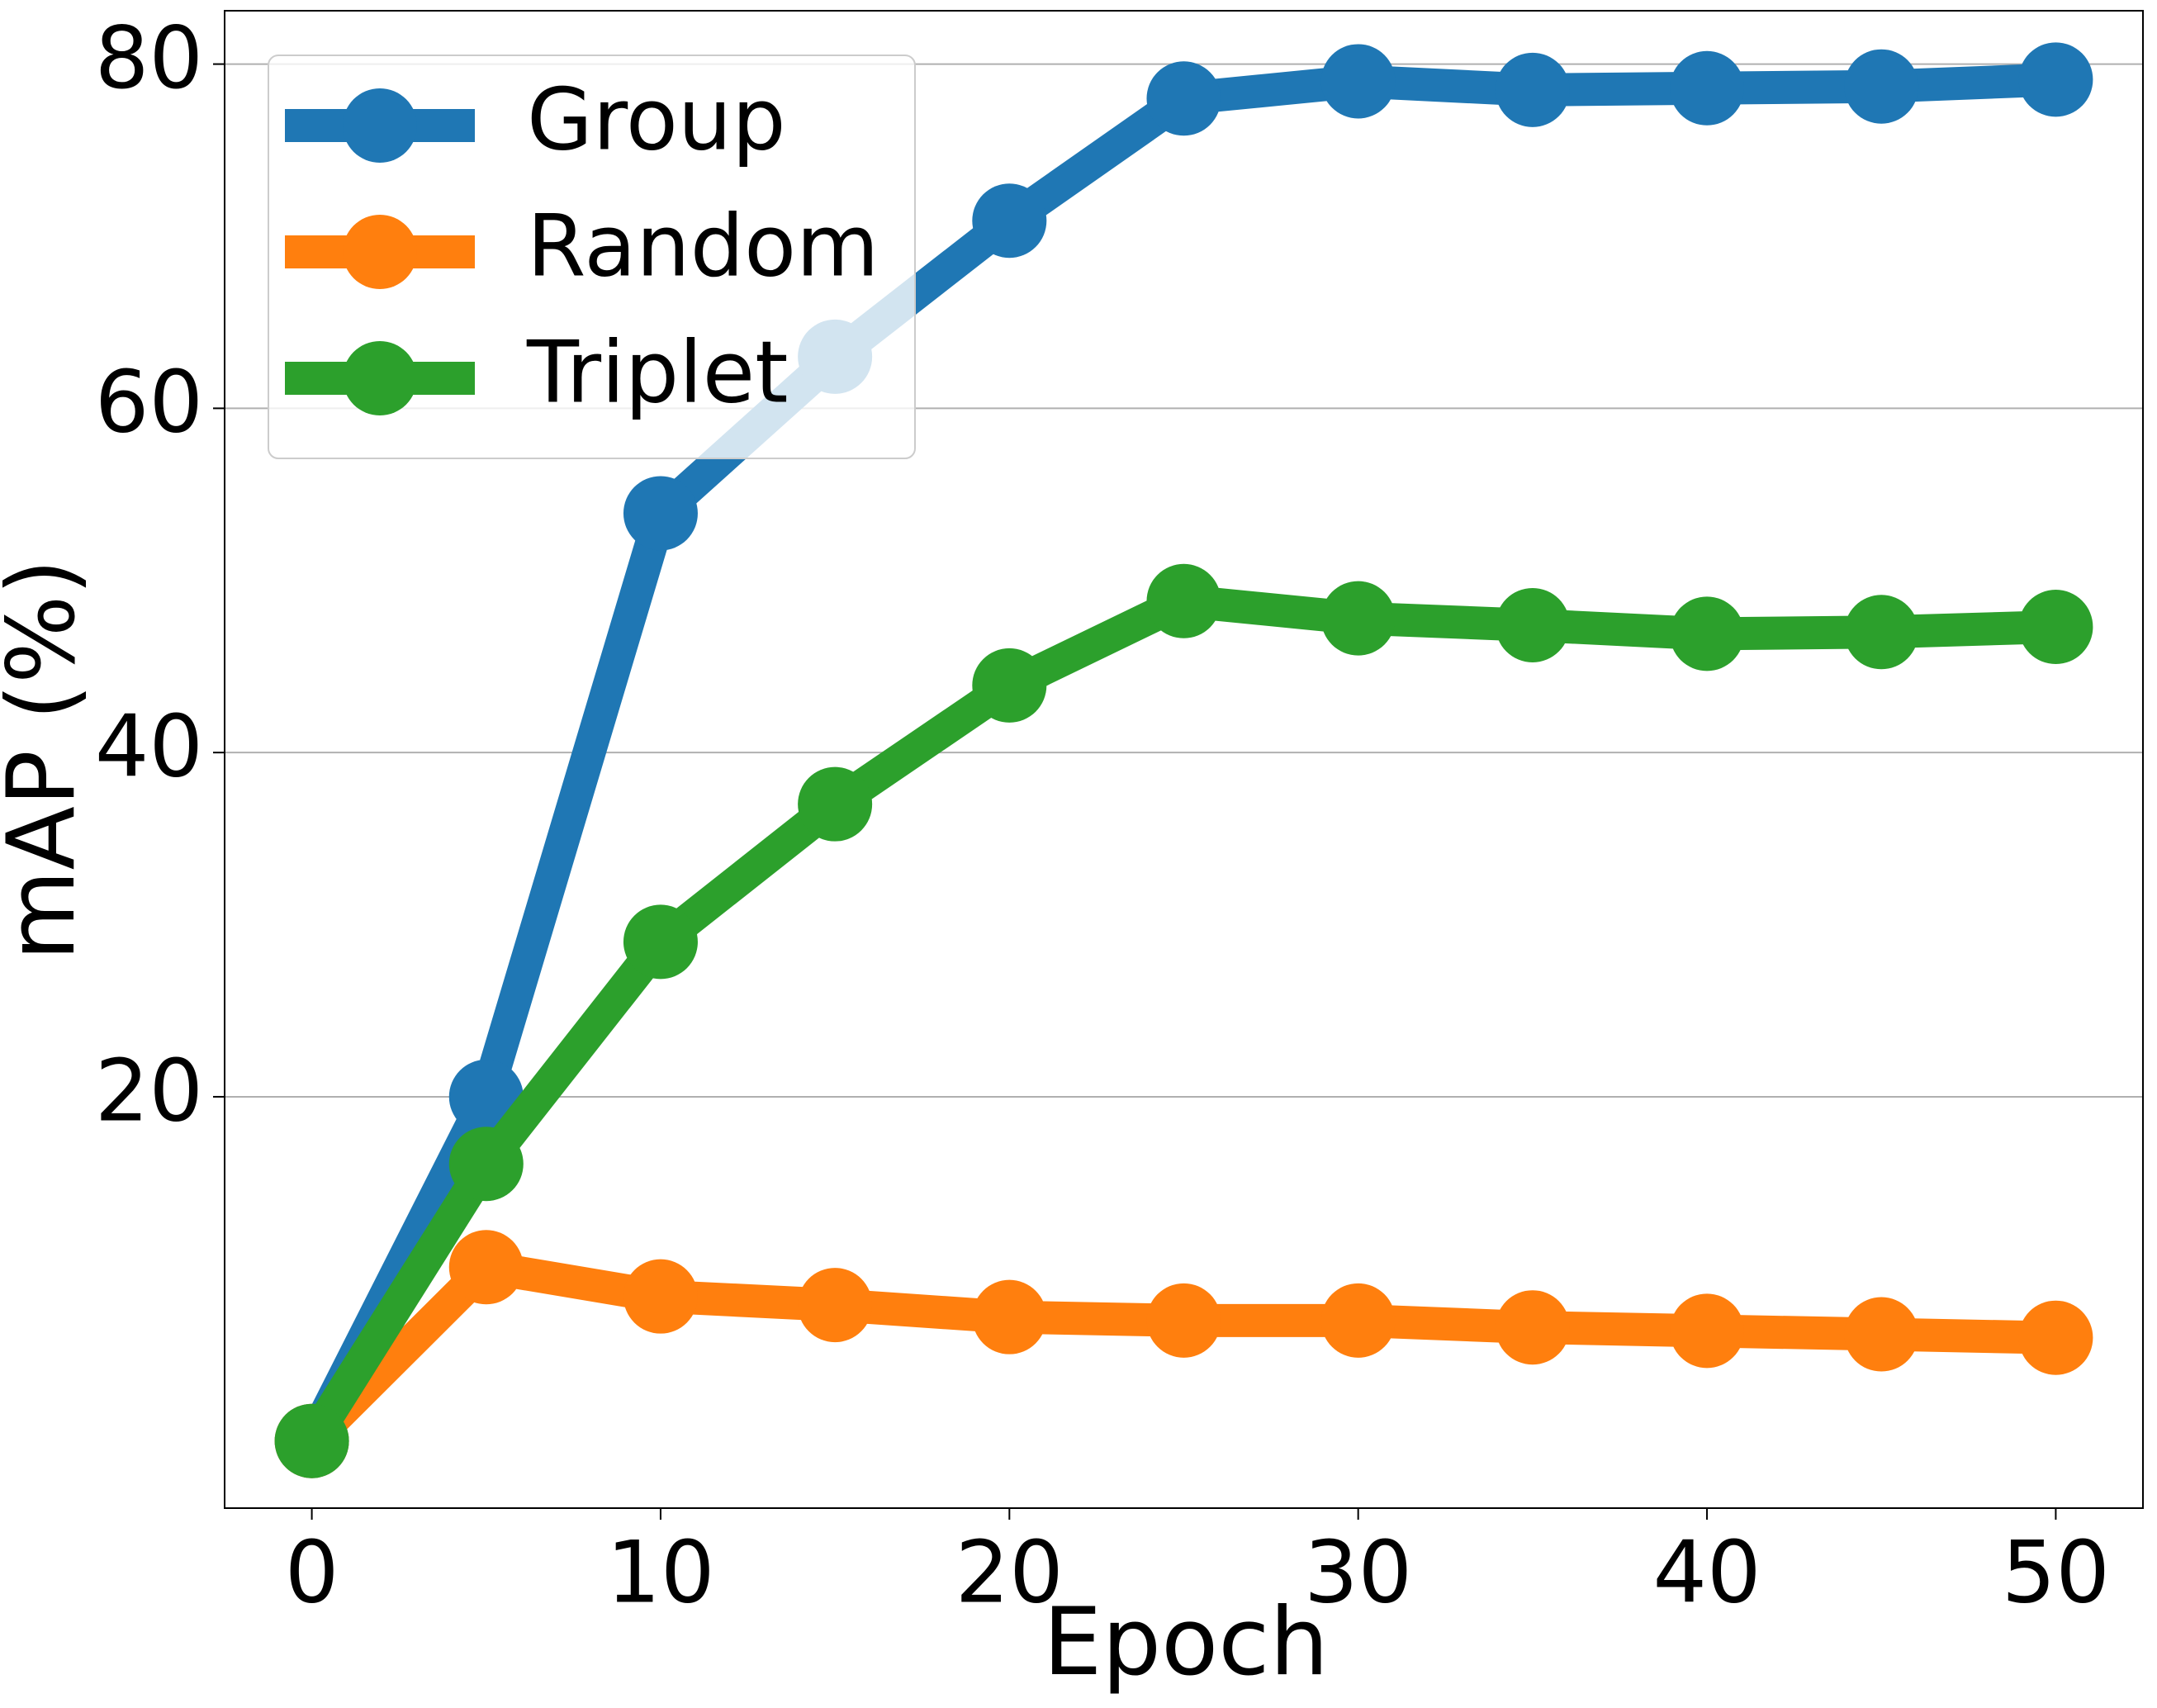  I want to click on x-tick-label: 30, so click(1358, 1572).